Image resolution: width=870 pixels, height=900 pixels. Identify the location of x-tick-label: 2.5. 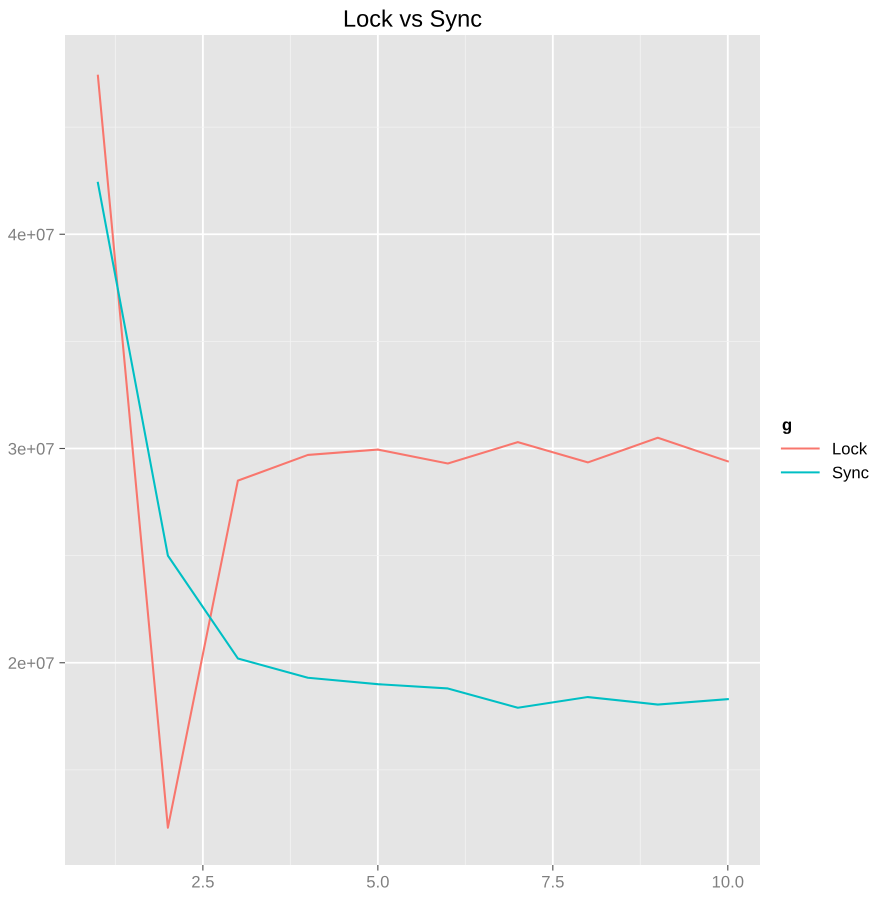
(203, 882).